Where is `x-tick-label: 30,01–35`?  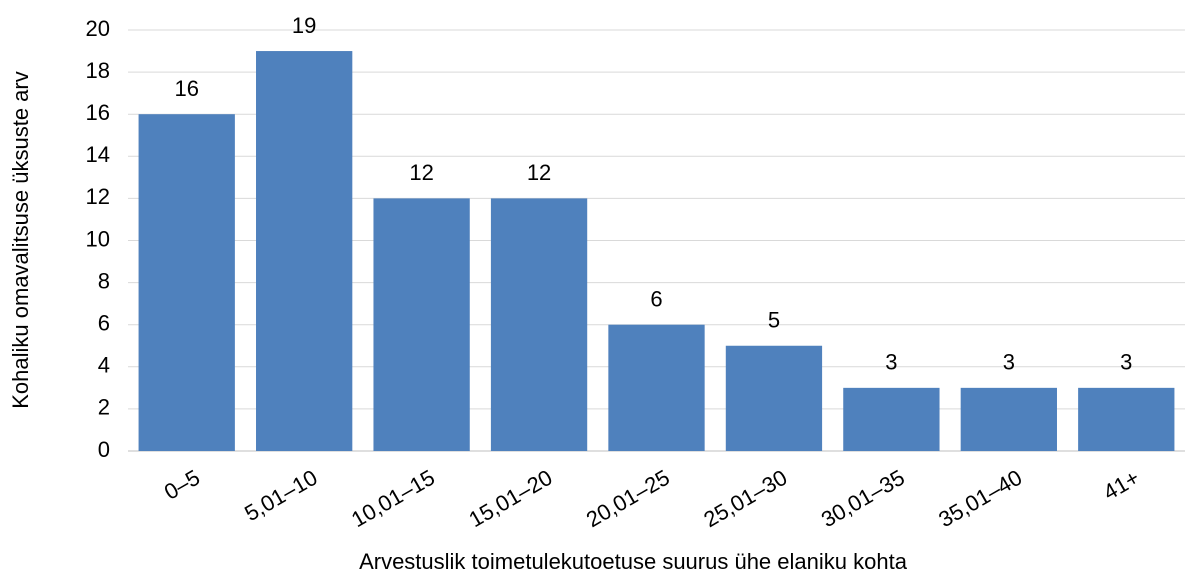 x-tick-label: 30,01–35 is located at coordinates (863, 499).